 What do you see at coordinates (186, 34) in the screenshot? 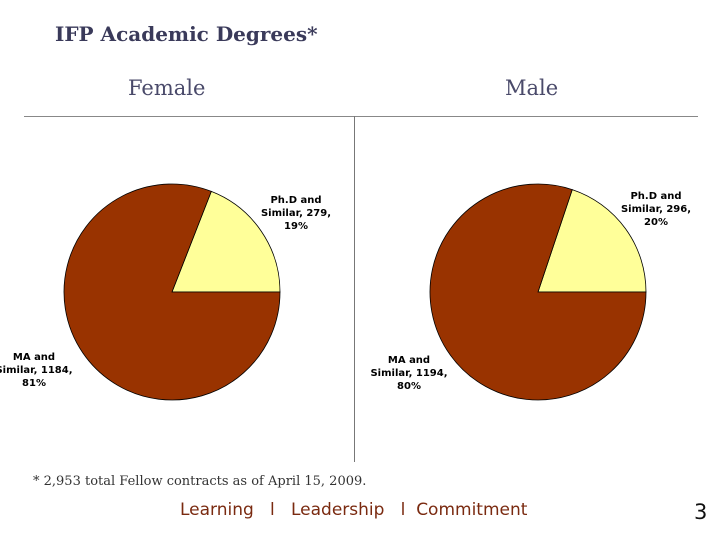
I see `slide-title: IFP Academic Degrees*` at bounding box center [186, 34].